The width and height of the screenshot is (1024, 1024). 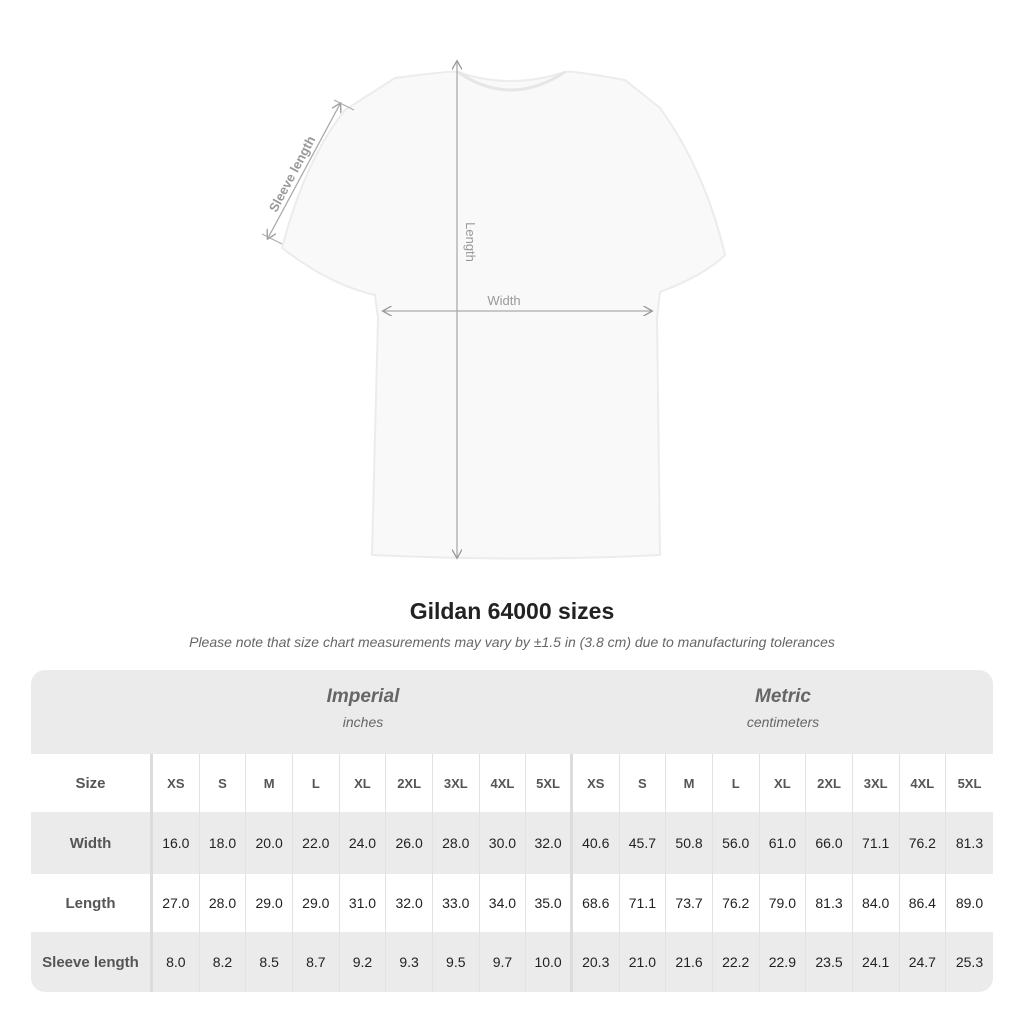 I want to click on table-cell: 30.0, so click(x=503, y=843).